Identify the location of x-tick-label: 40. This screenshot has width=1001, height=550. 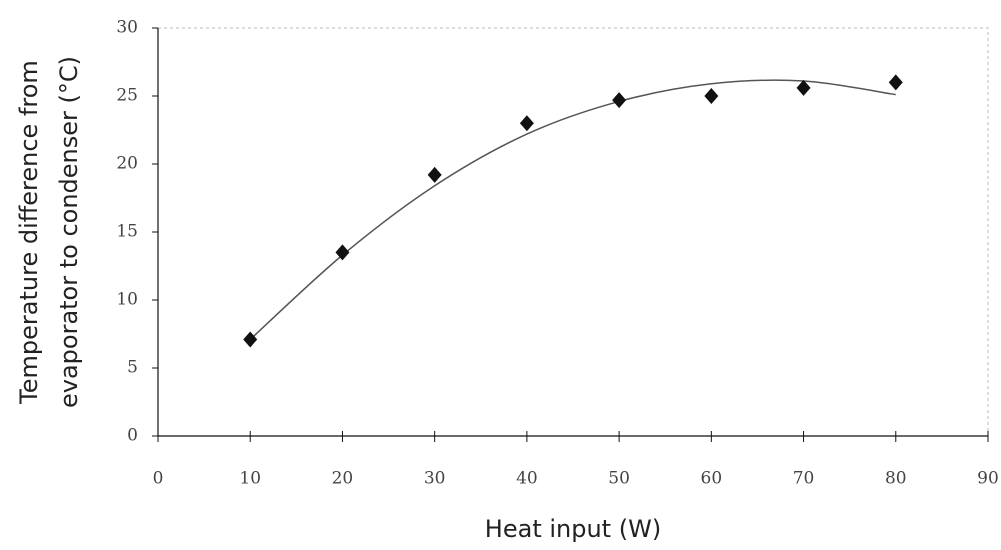
(527, 479).